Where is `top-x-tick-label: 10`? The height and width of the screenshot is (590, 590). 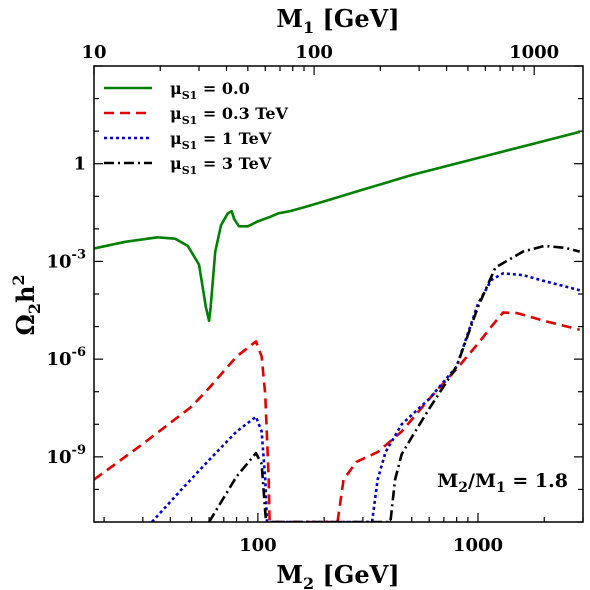 top-x-tick-label: 10 is located at coordinates (93, 52).